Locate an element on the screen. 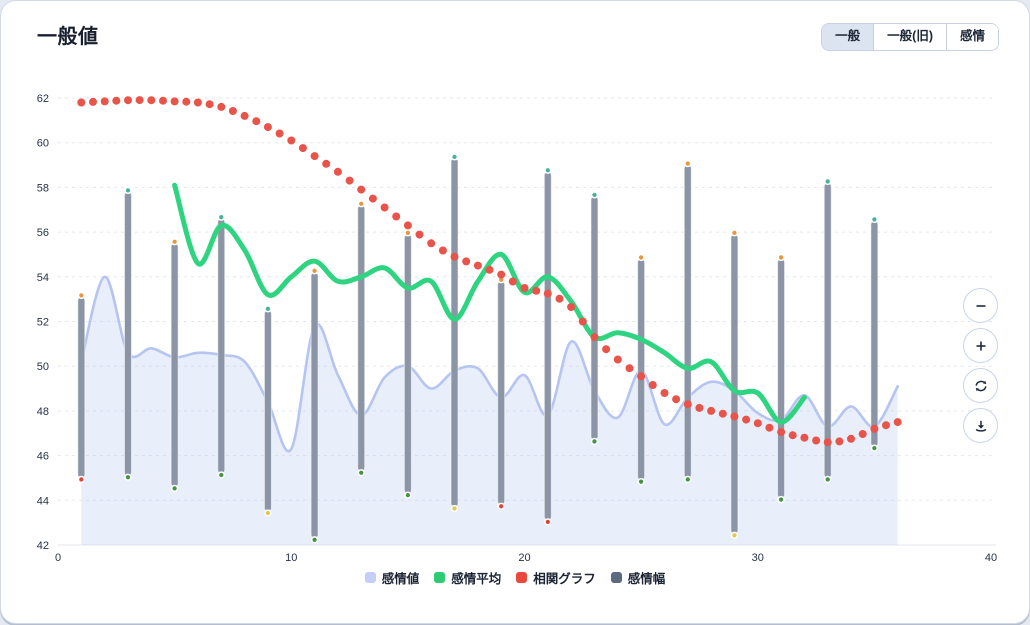  zoom-out-button is located at coordinates (980, 305).